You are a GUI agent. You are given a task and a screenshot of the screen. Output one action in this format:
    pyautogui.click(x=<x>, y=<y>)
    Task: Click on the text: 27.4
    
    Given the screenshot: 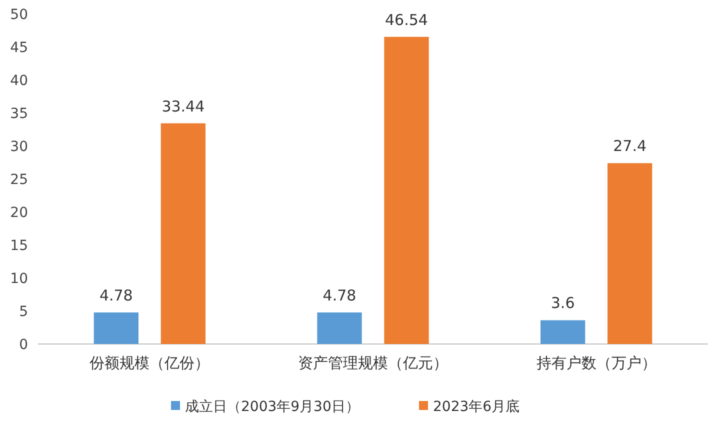 What is the action you would take?
    pyautogui.click(x=630, y=146)
    